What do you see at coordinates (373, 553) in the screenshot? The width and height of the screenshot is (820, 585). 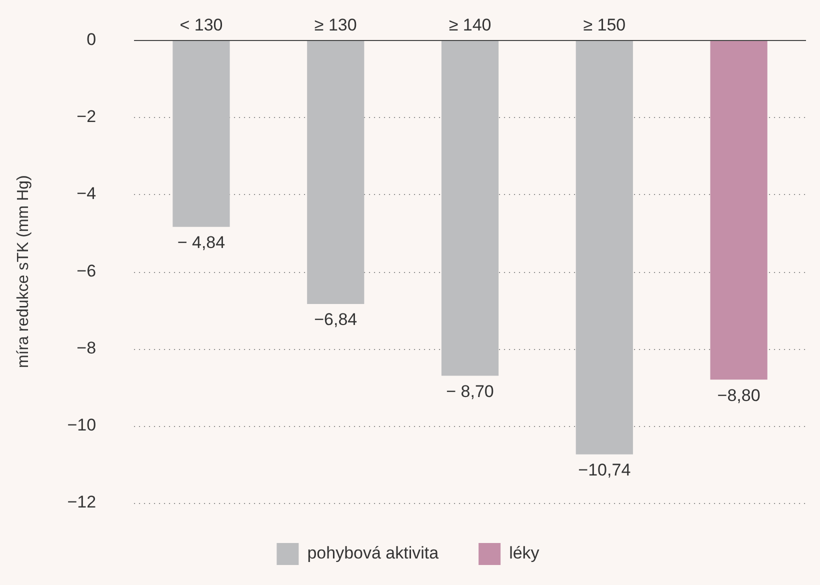 I see `legend-label: pohybová aktivita` at bounding box center [373, 553].